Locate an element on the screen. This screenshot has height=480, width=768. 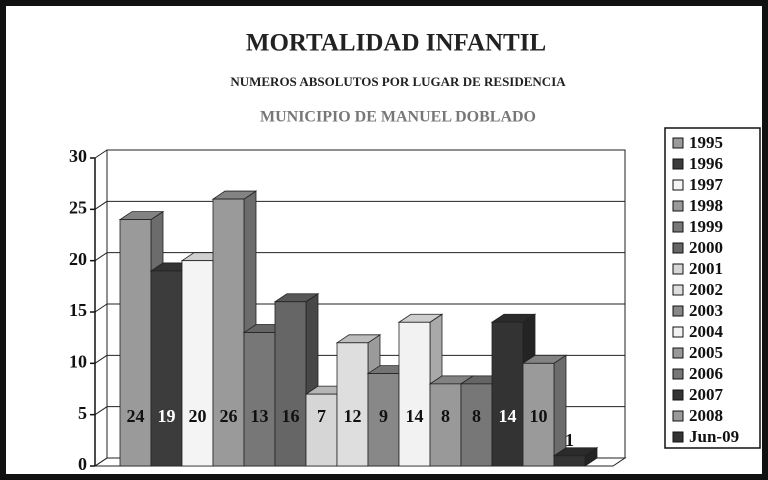
legend-label: 1995 is located at coordinates (706, 142).